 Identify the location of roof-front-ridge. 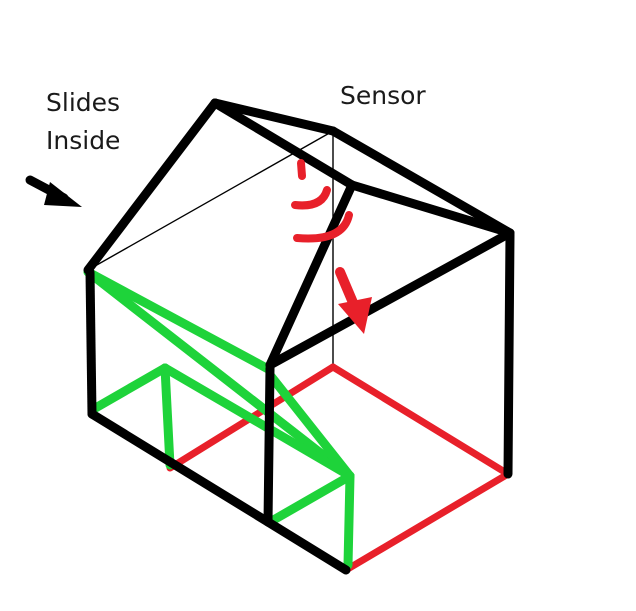
(283, 144).